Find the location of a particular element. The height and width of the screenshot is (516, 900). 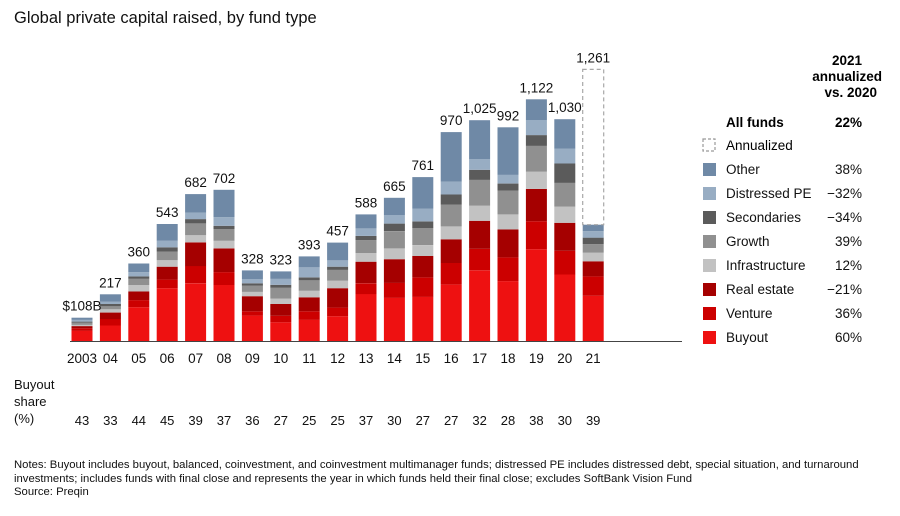

total-label-10: 323 is located at coordinates (281, 259).